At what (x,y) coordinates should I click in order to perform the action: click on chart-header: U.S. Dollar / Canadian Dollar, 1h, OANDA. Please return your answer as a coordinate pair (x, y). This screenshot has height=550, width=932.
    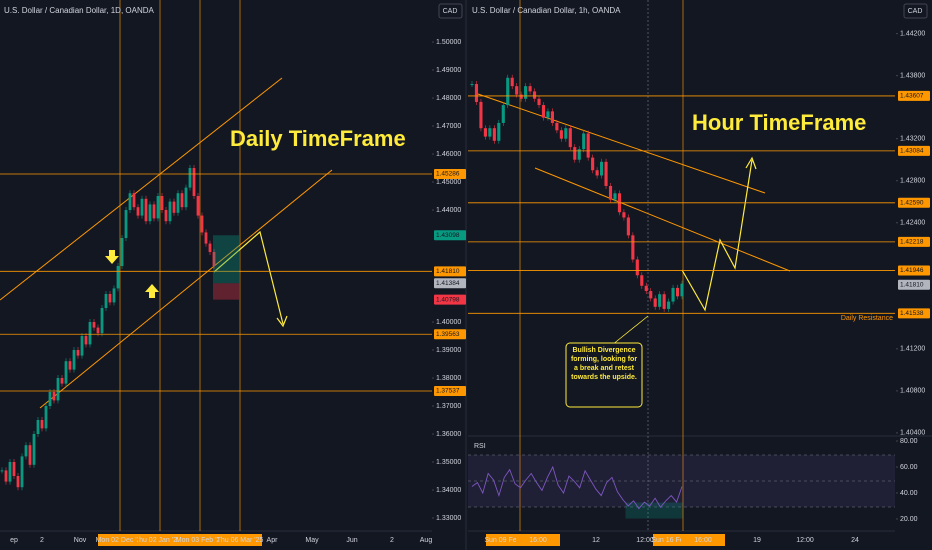
    Looking at the image, I should click on (546, 10).